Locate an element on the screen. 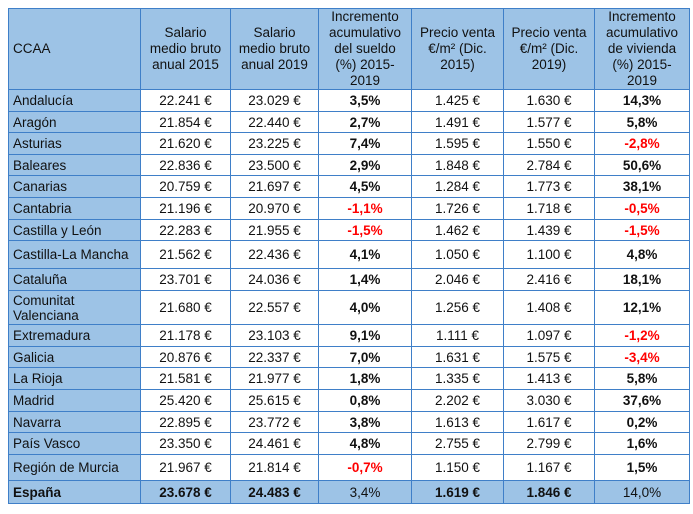  cell-price-2015: 2.046 € is located at coordinates (457, 279).